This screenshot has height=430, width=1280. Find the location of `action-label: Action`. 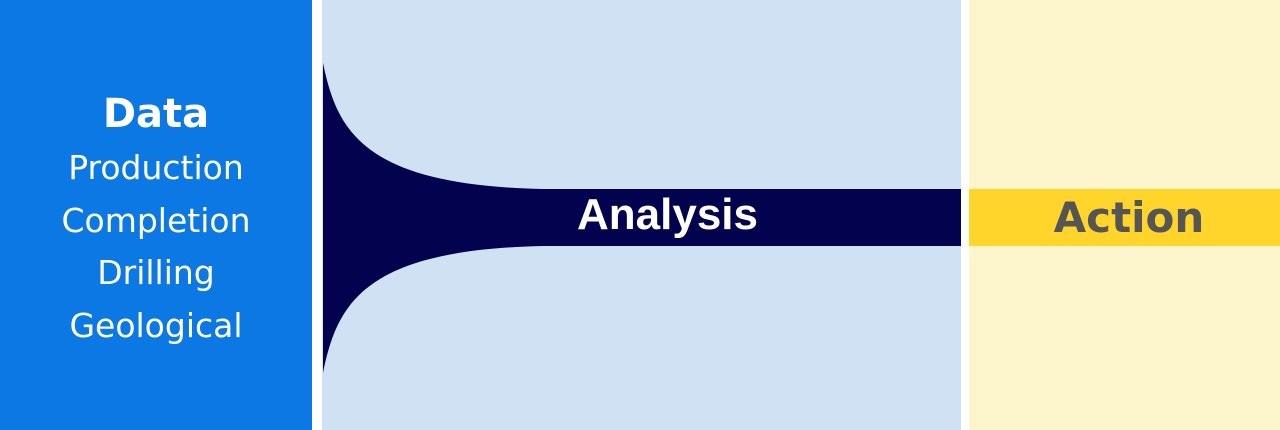

action-label: Action is located at coordinates (1129, 217).